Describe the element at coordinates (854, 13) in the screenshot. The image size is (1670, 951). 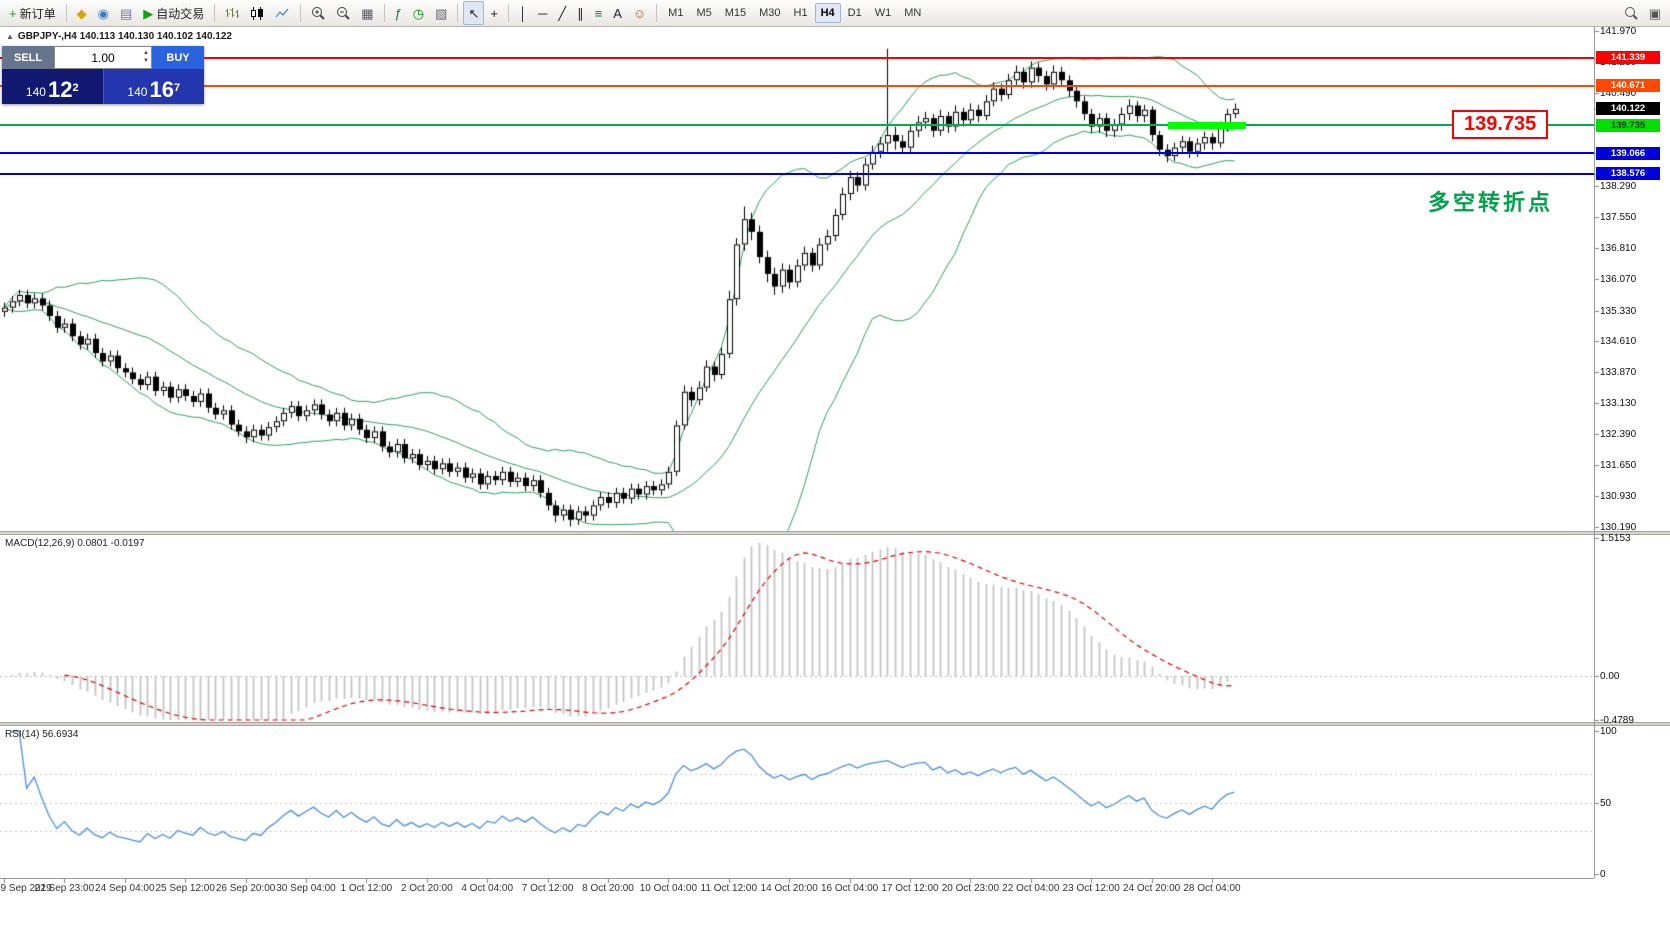
I see `timeframe-d1-button: D1` at that location.